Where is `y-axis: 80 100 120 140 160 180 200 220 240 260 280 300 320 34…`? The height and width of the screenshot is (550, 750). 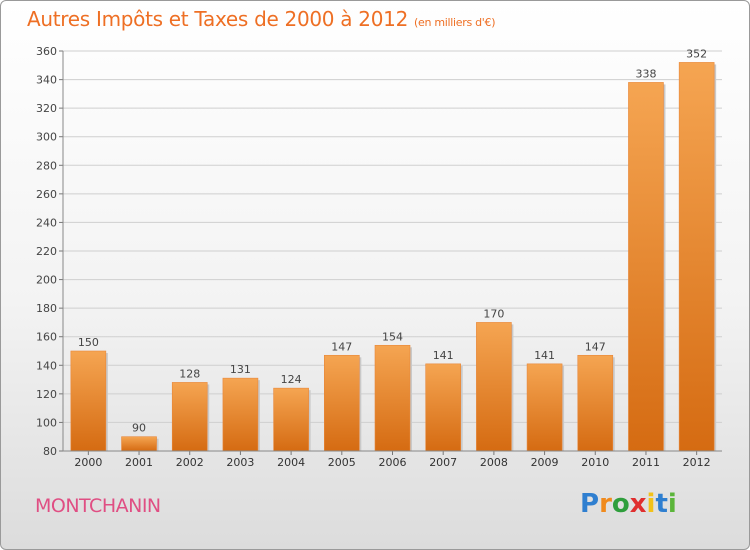 y-axis: 80 100 120 140 160 180 200 220 240 260 280 300 320 34… is located at coordinates (50, 251).